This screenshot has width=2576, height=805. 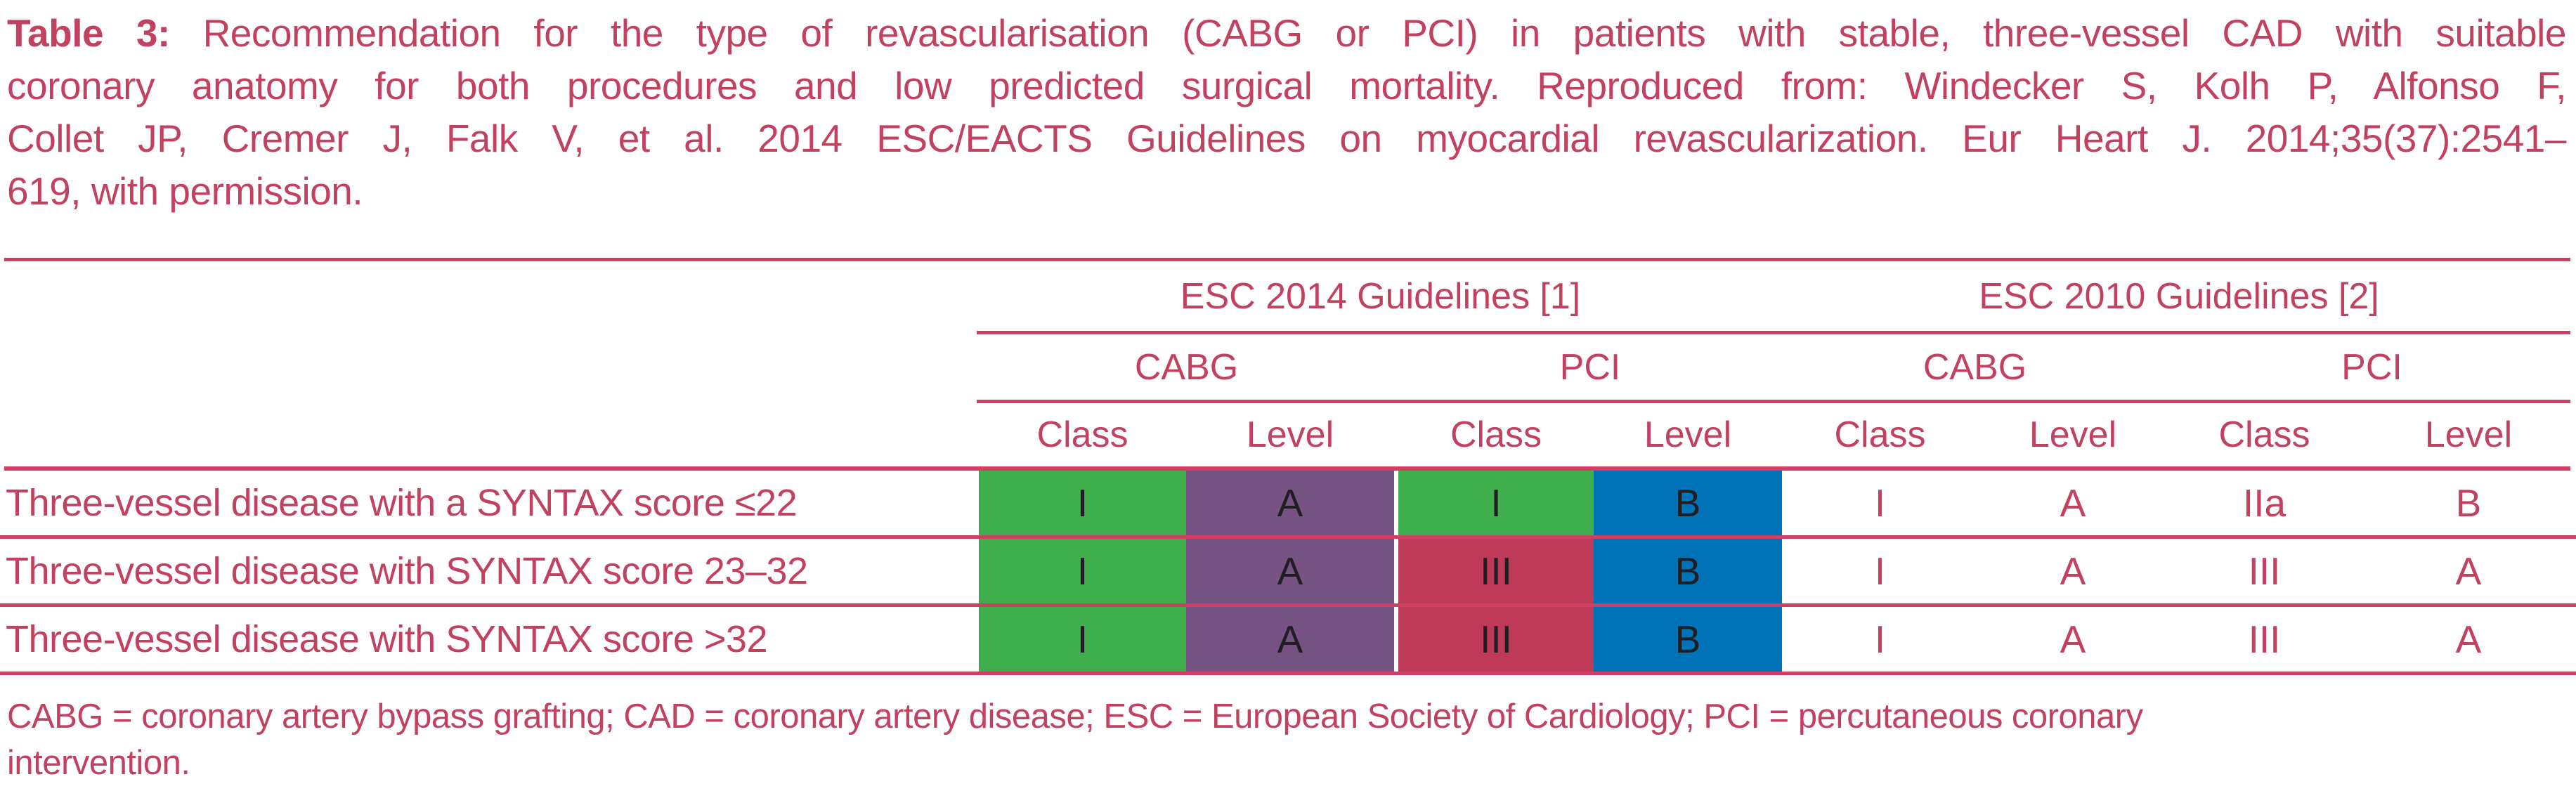 What do you see at coordinates (2468, 503) in the screenshot?
I see `cell-2010-pci-level: B` at bounding box center [2468, 503].